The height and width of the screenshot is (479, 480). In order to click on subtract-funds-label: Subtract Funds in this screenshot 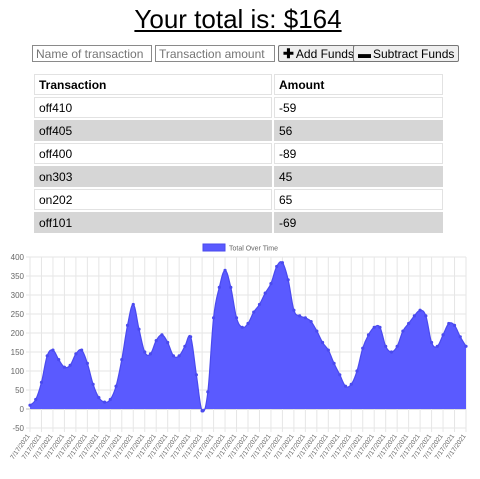, I will do `click(414, 53)`.